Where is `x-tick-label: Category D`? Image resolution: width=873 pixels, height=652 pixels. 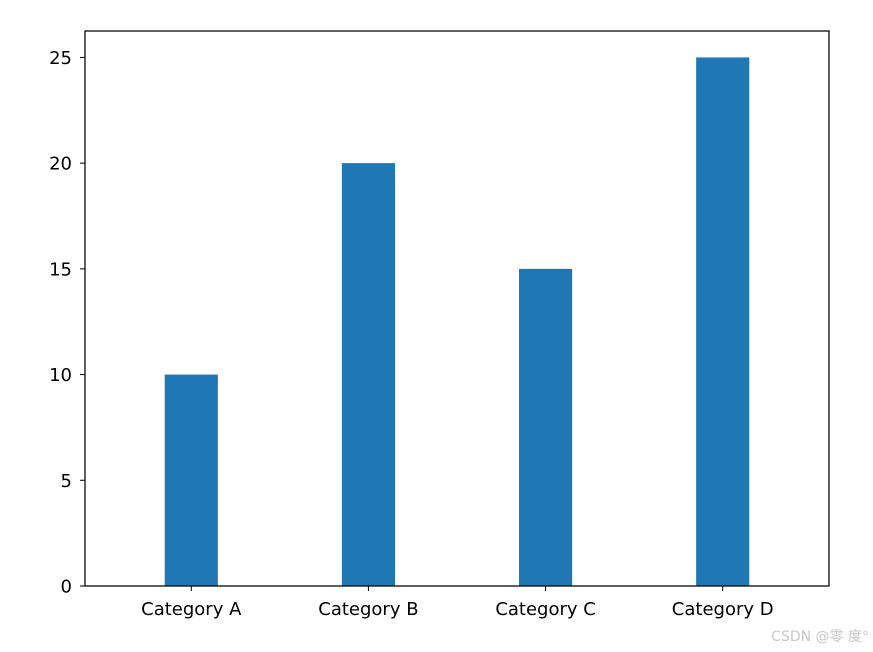
x-tick-label: Category D is located at coordinates (723, 609).